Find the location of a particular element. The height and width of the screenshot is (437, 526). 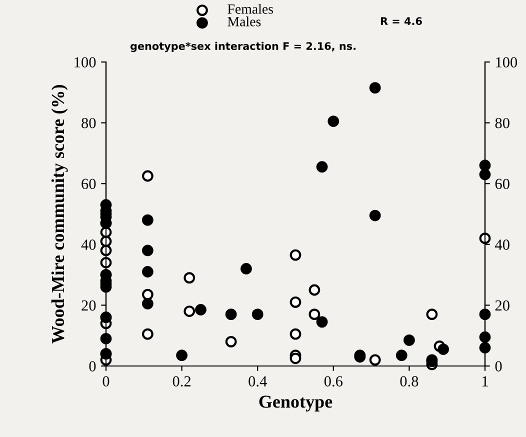

y-tick-label: 80 is located at coordinates (89, 123).